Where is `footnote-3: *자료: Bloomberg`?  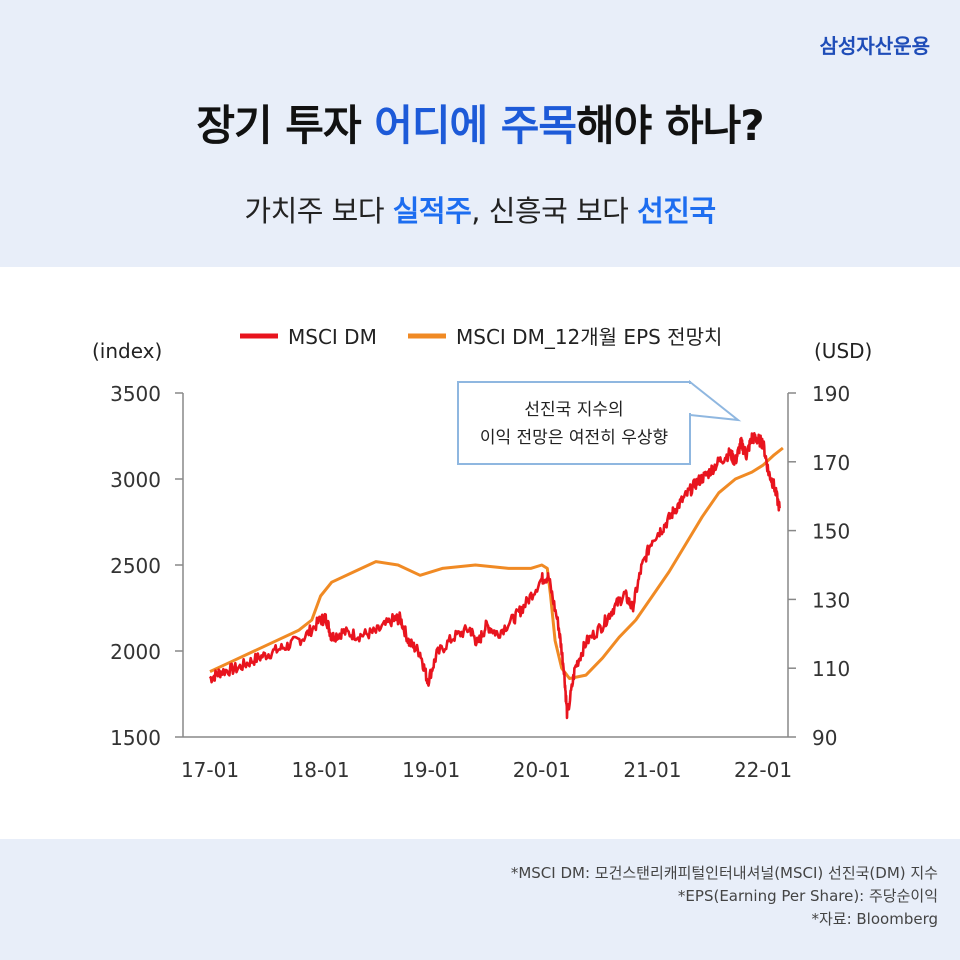 footnote-3: *자료: Bloomberg is located at coordinates (874, 919).